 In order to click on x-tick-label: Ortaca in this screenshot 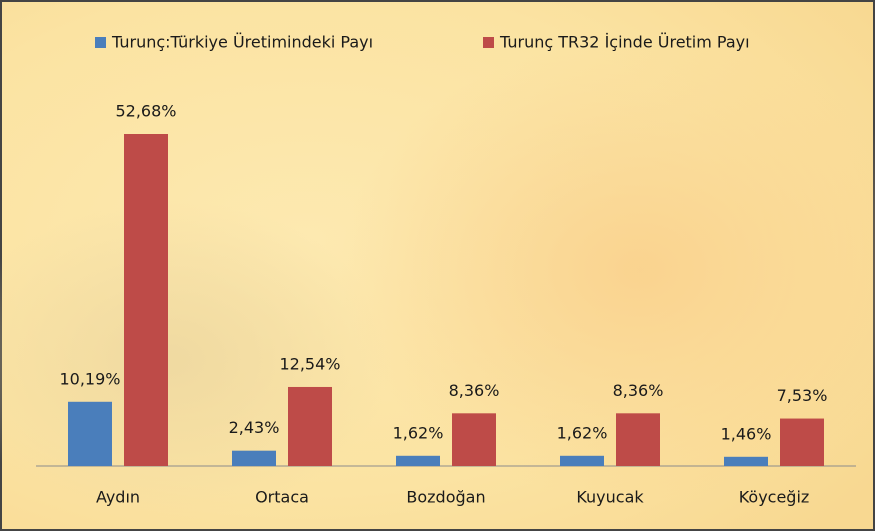, I will do `click(282, 497)`.